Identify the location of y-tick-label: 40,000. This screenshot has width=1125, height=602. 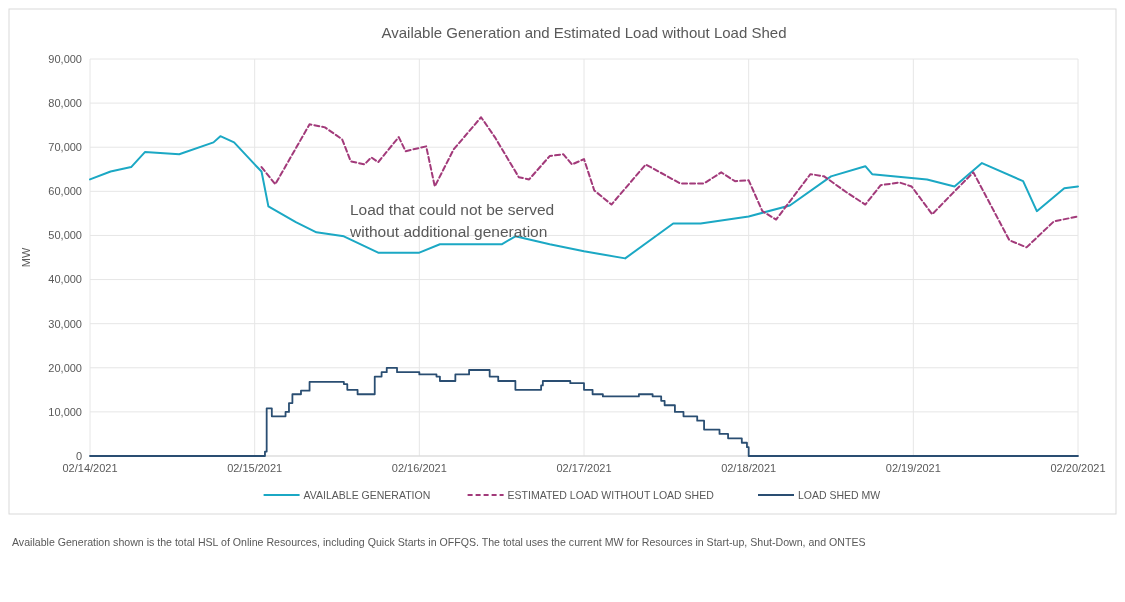
(65, 279).